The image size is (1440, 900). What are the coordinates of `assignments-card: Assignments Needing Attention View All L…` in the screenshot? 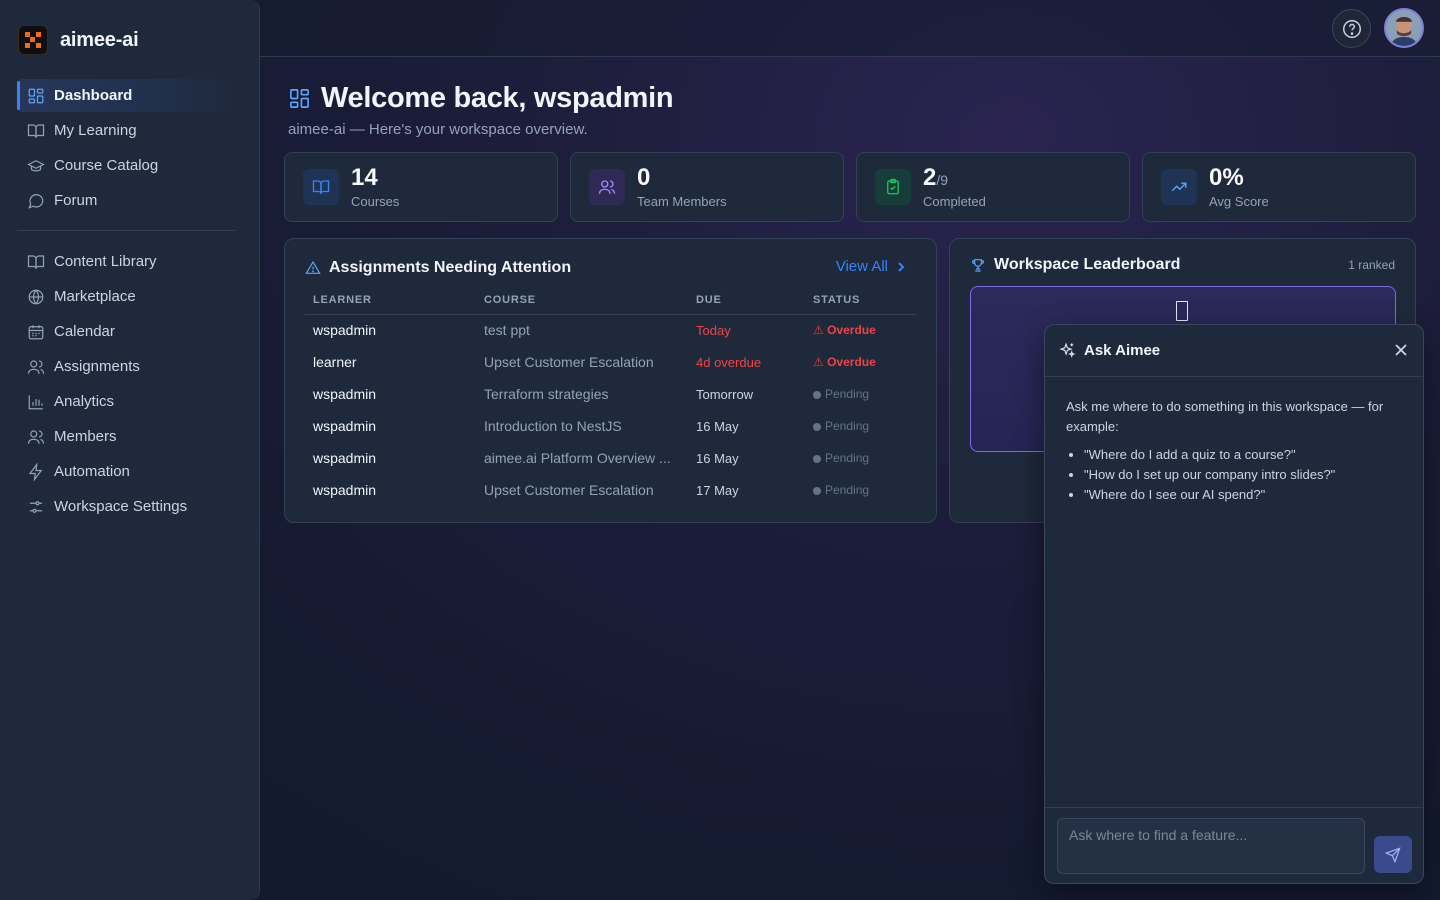 It's located at (610, 380).